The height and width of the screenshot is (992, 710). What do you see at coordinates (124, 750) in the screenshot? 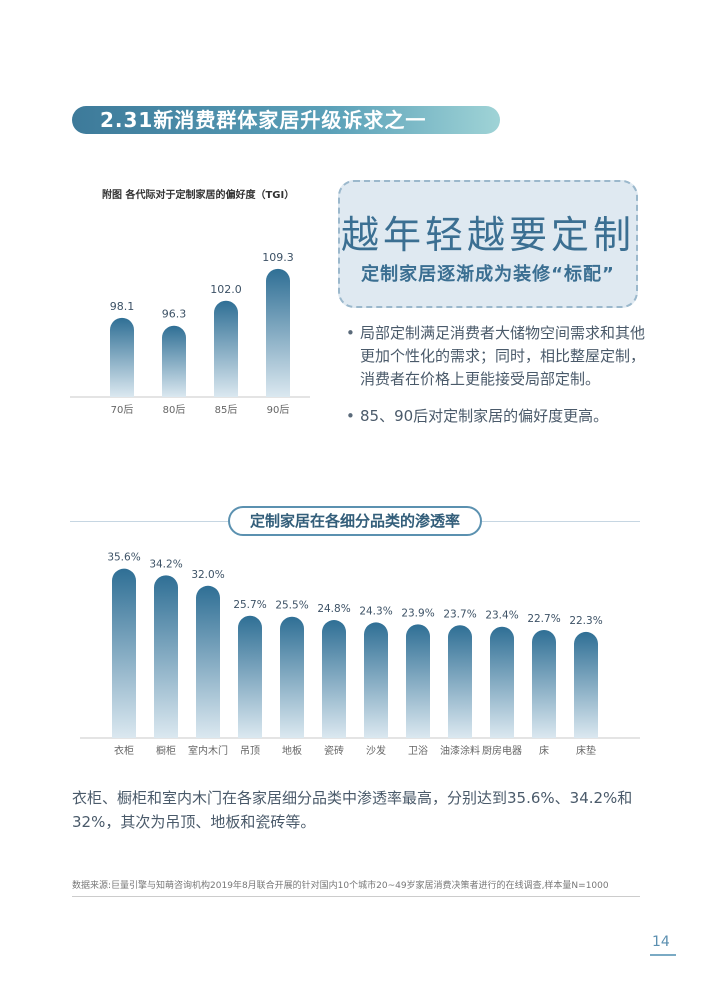
I see `category-label: 衣柜` at bounding box center [124, 750].